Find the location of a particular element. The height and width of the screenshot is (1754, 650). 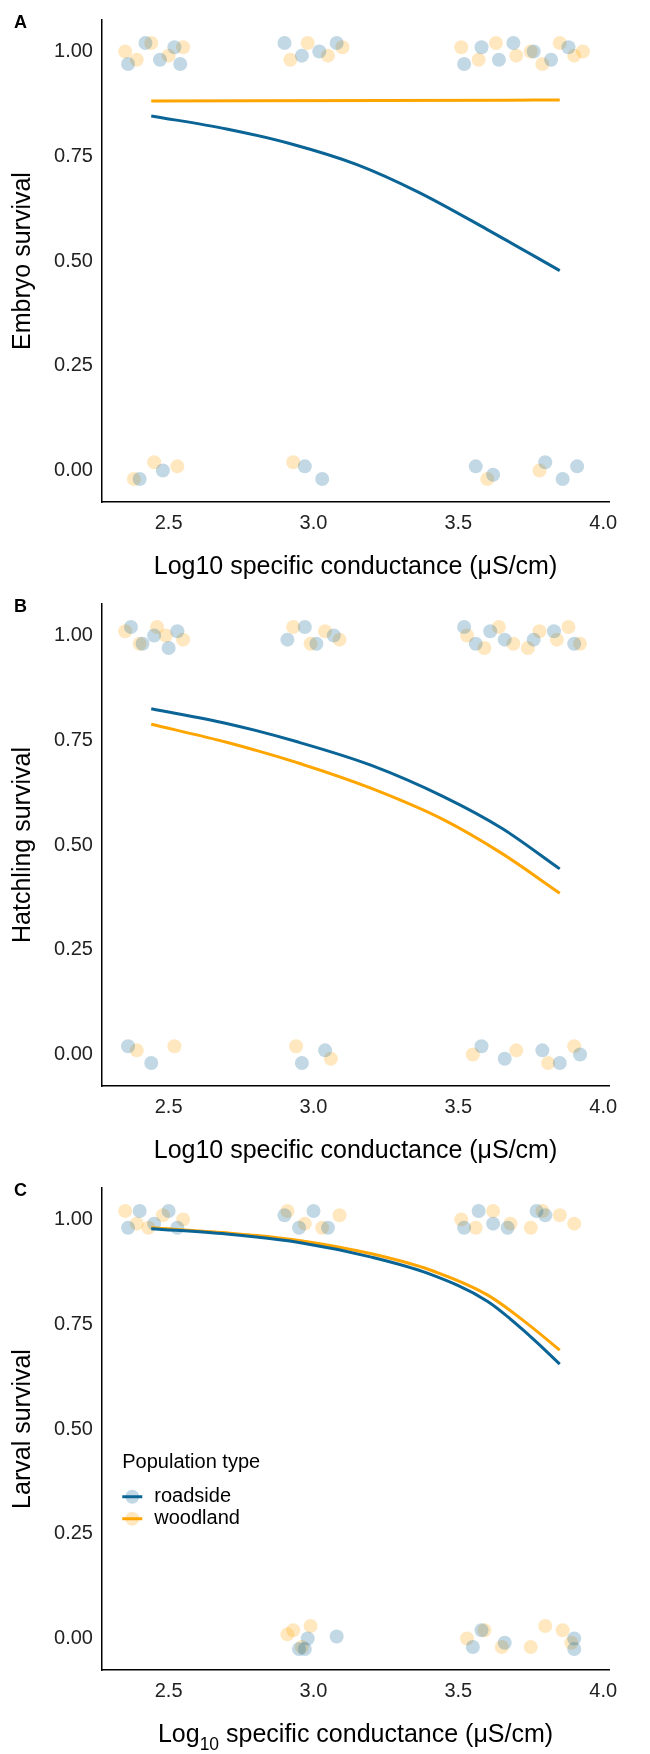

x-tick-label: 4.0 is located at coordinates (603, 521).